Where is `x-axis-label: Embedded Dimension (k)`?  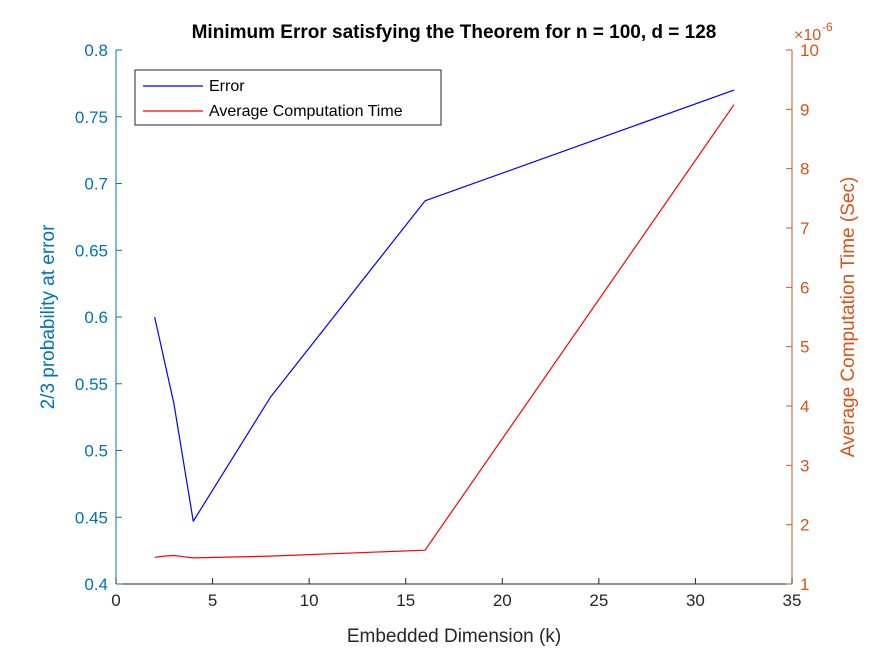 x-axis-label: Embedded Dimension (k) is located at coordinates (454, 636).